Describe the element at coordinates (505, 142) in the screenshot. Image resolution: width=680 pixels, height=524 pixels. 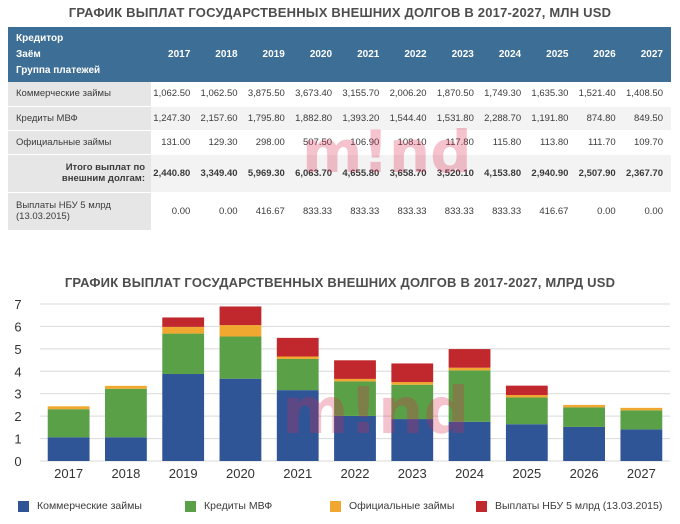
I see `table-cell: 115.80` at that location.